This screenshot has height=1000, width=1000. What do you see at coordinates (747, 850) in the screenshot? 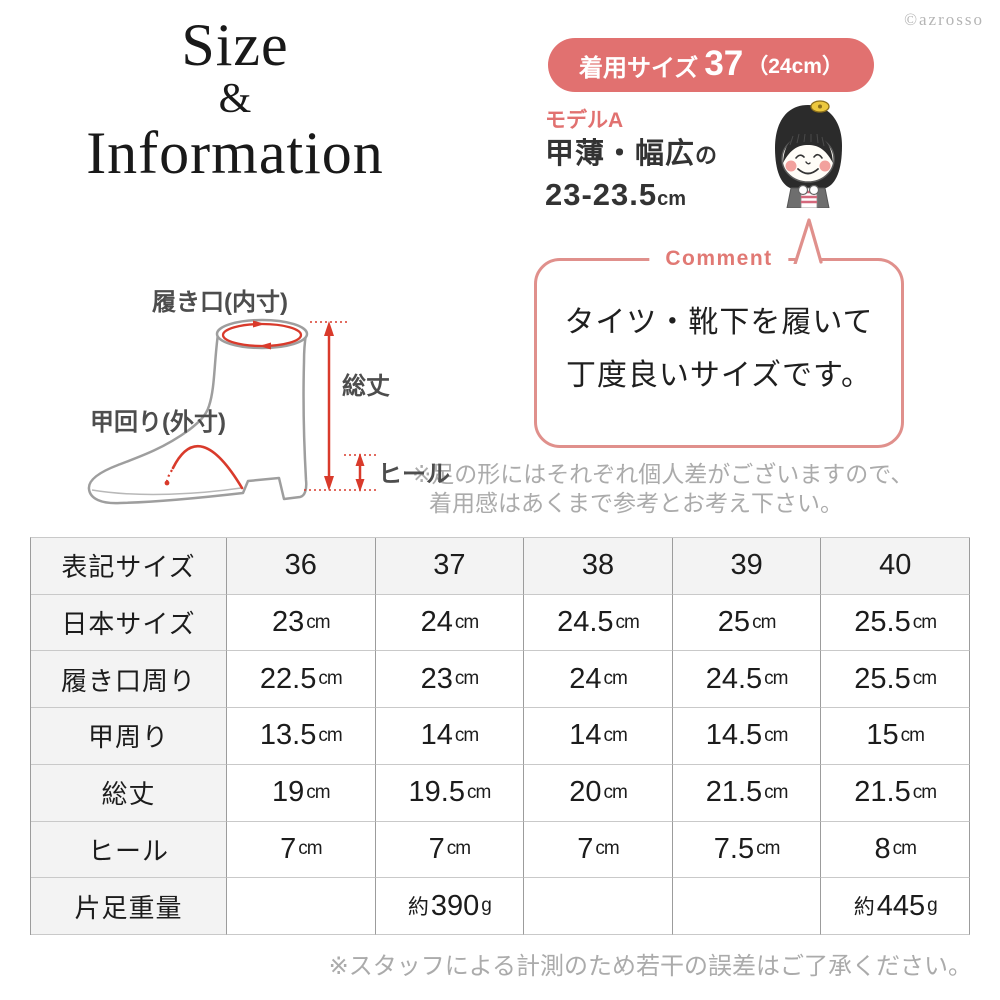
I see `table-cell: 7.5 cm` at bounding box center [747, 850].